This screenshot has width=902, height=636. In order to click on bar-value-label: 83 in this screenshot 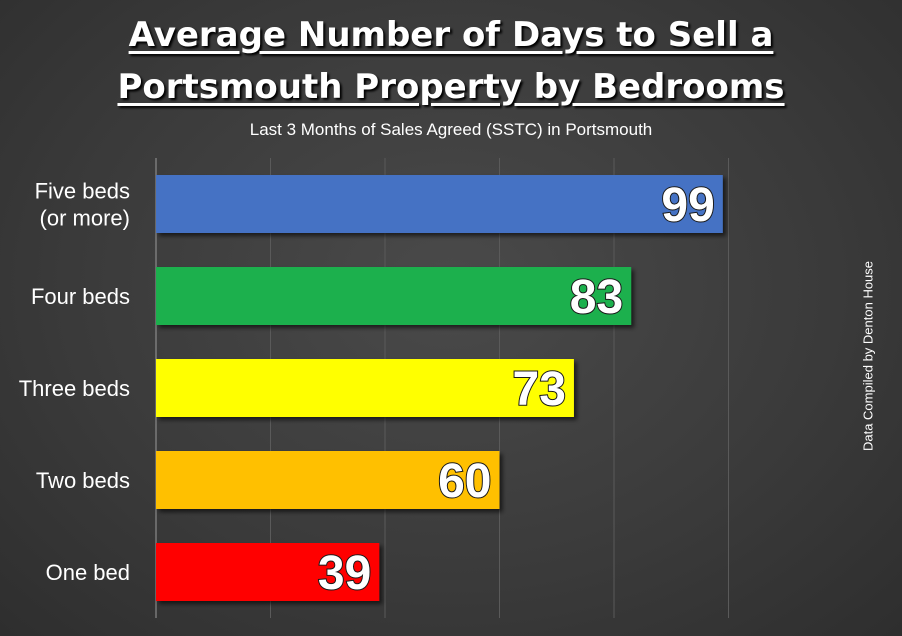, I will do `click(596, 297)`.